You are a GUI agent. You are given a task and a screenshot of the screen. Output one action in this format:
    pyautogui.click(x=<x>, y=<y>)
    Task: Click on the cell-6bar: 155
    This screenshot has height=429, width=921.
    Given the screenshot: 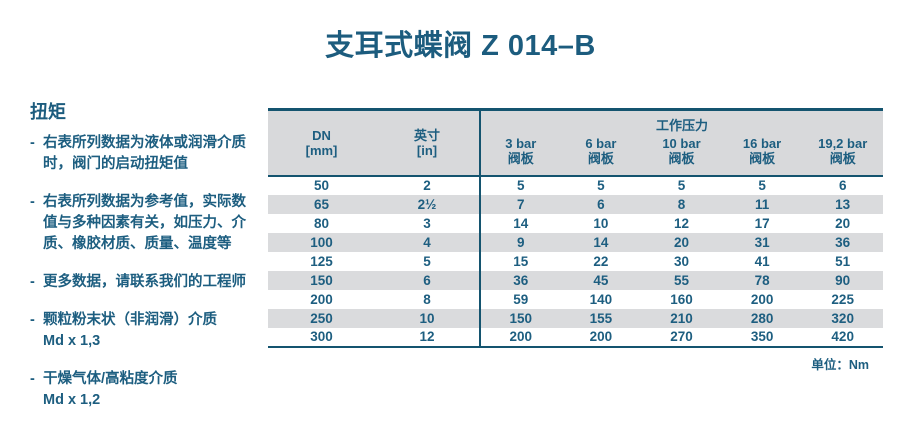 What is the action you would take?
    pyautogui.click(x=601, y=318)
    